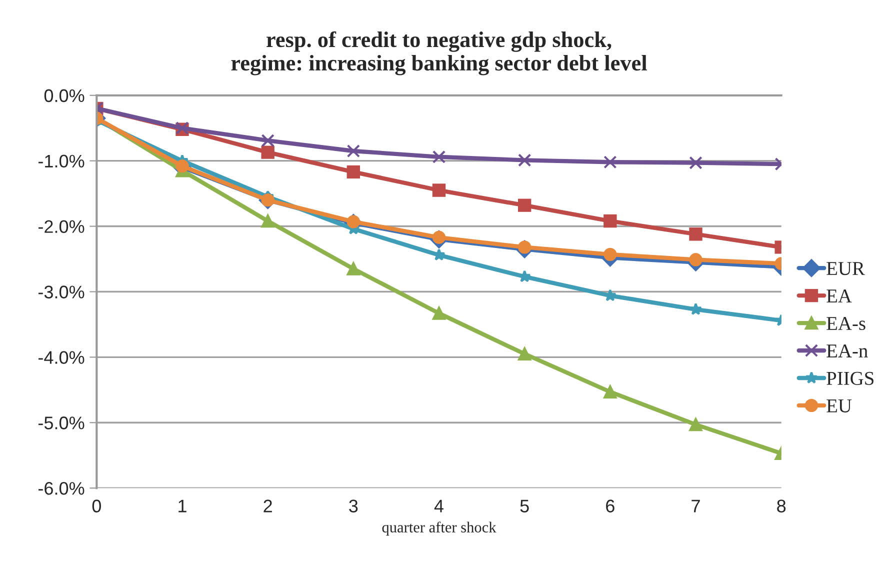 Image resolution: width=895 pixels, height=561 pixels. I want to click on y-tick-label: -4.0%, so click(61, 357).